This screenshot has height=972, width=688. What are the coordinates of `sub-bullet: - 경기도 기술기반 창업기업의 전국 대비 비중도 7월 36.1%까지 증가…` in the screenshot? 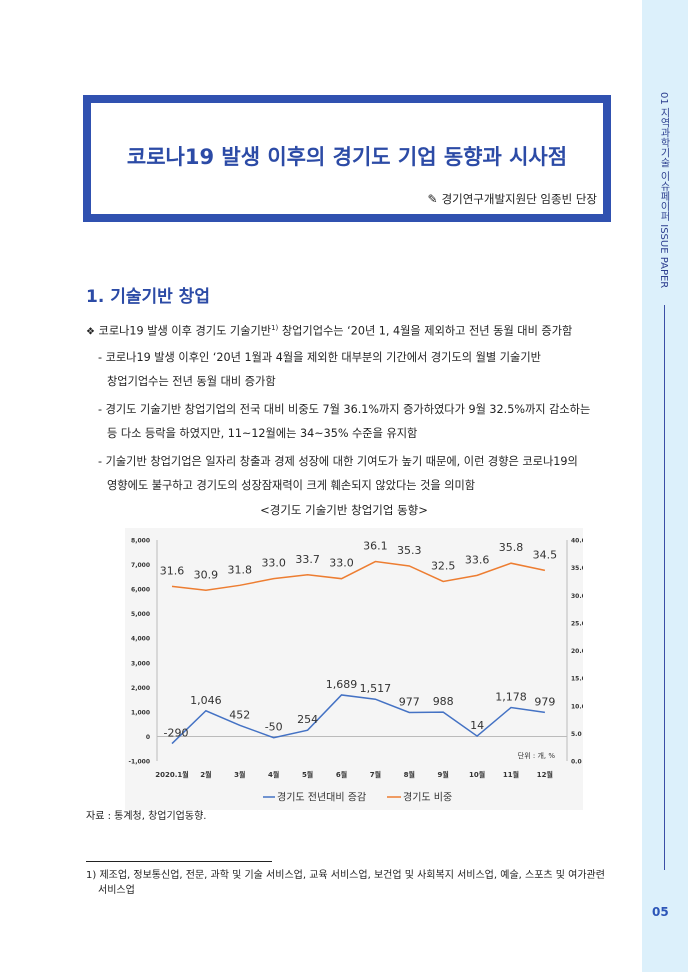 It's located at (344, 422).